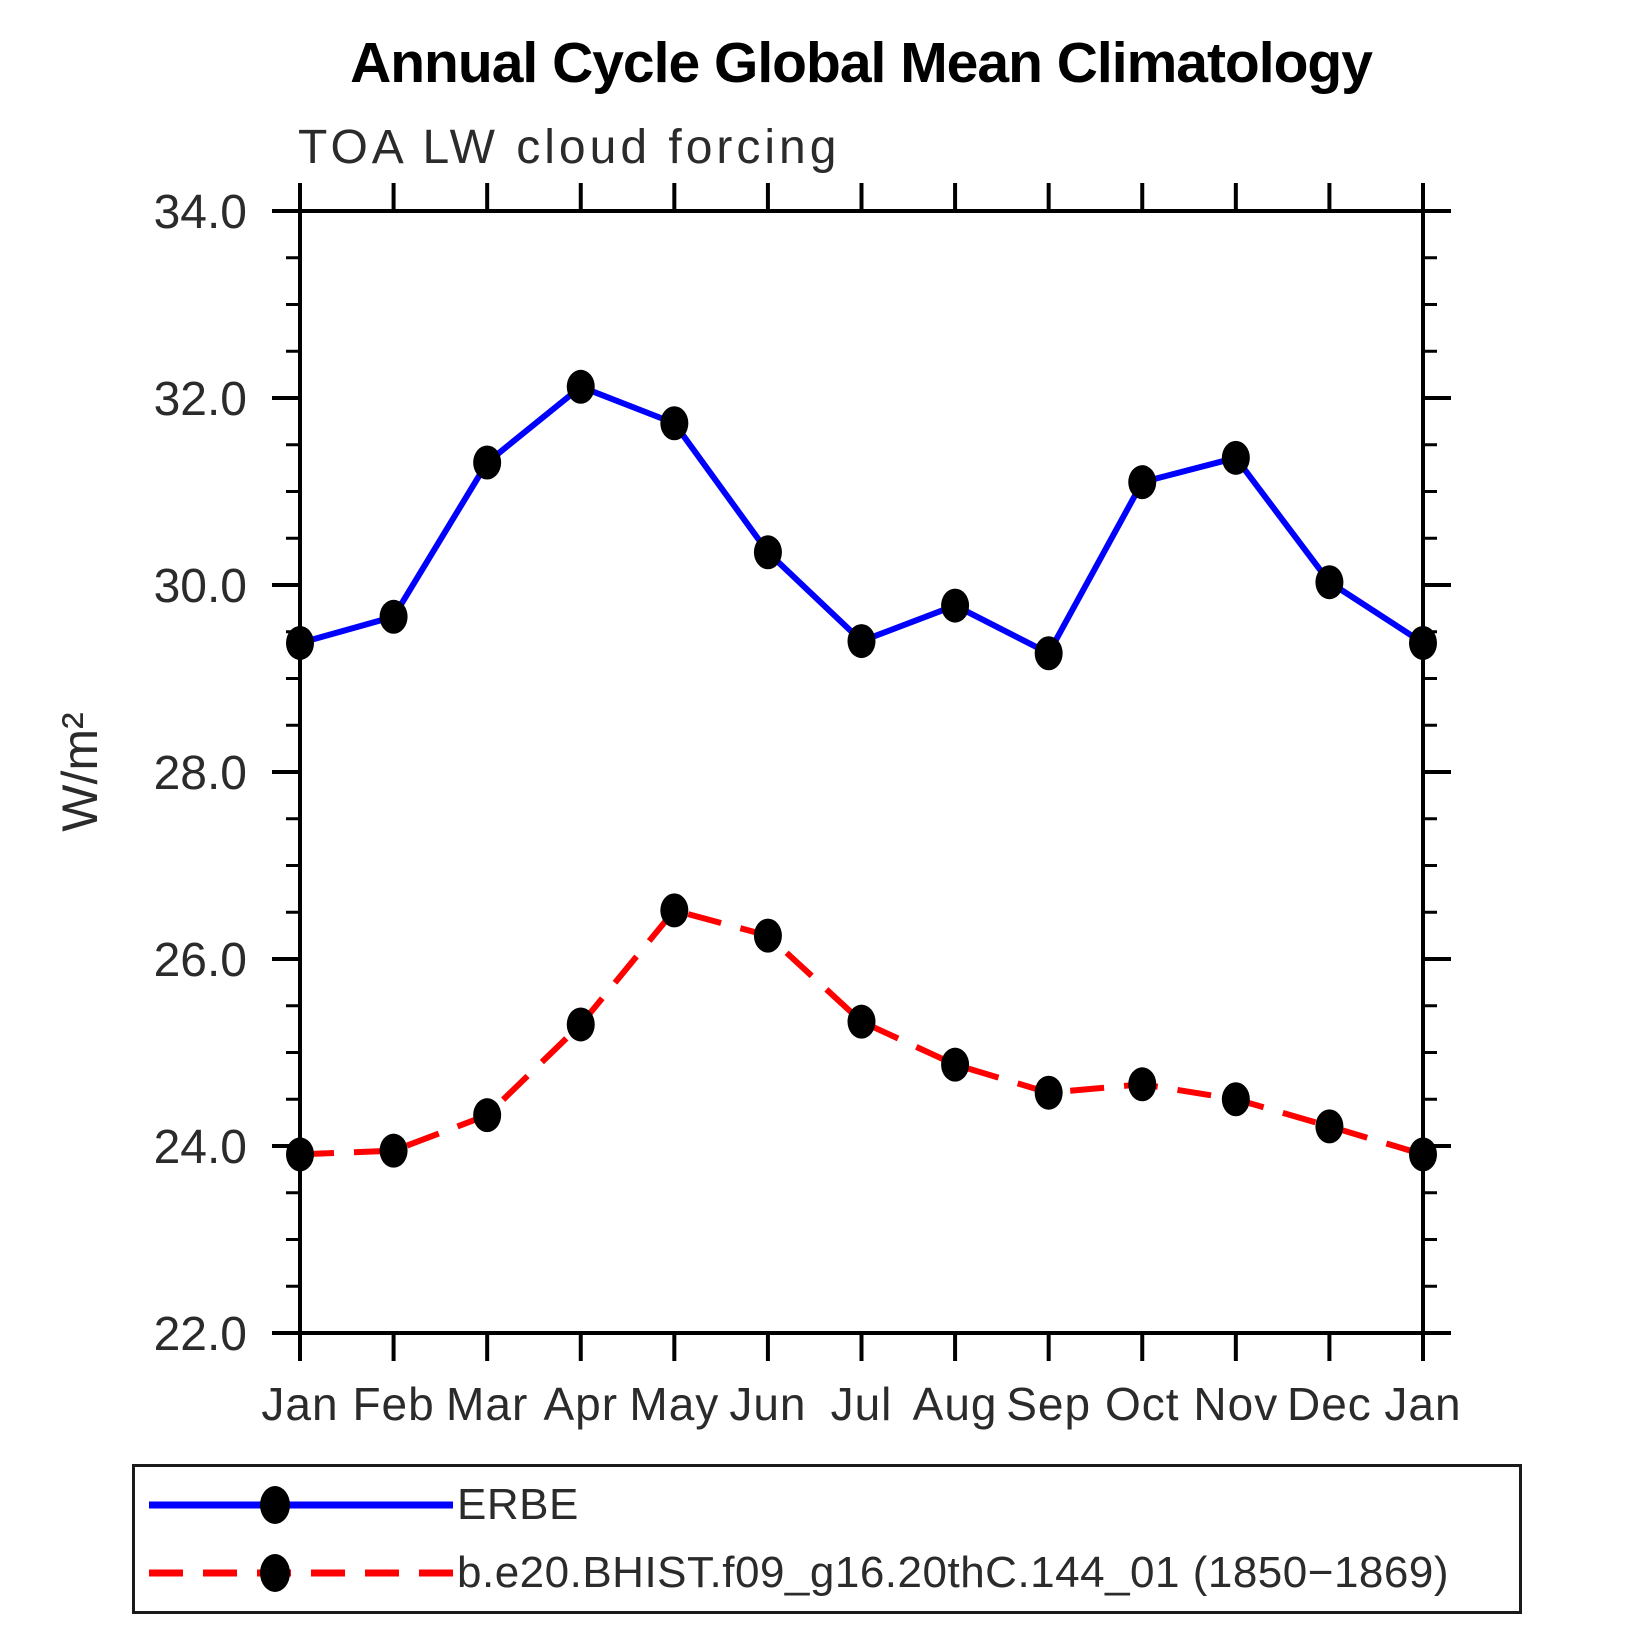 The image size is (1652, 1652). I want to click on y-tick-label: 32.0, so click(200, 399).